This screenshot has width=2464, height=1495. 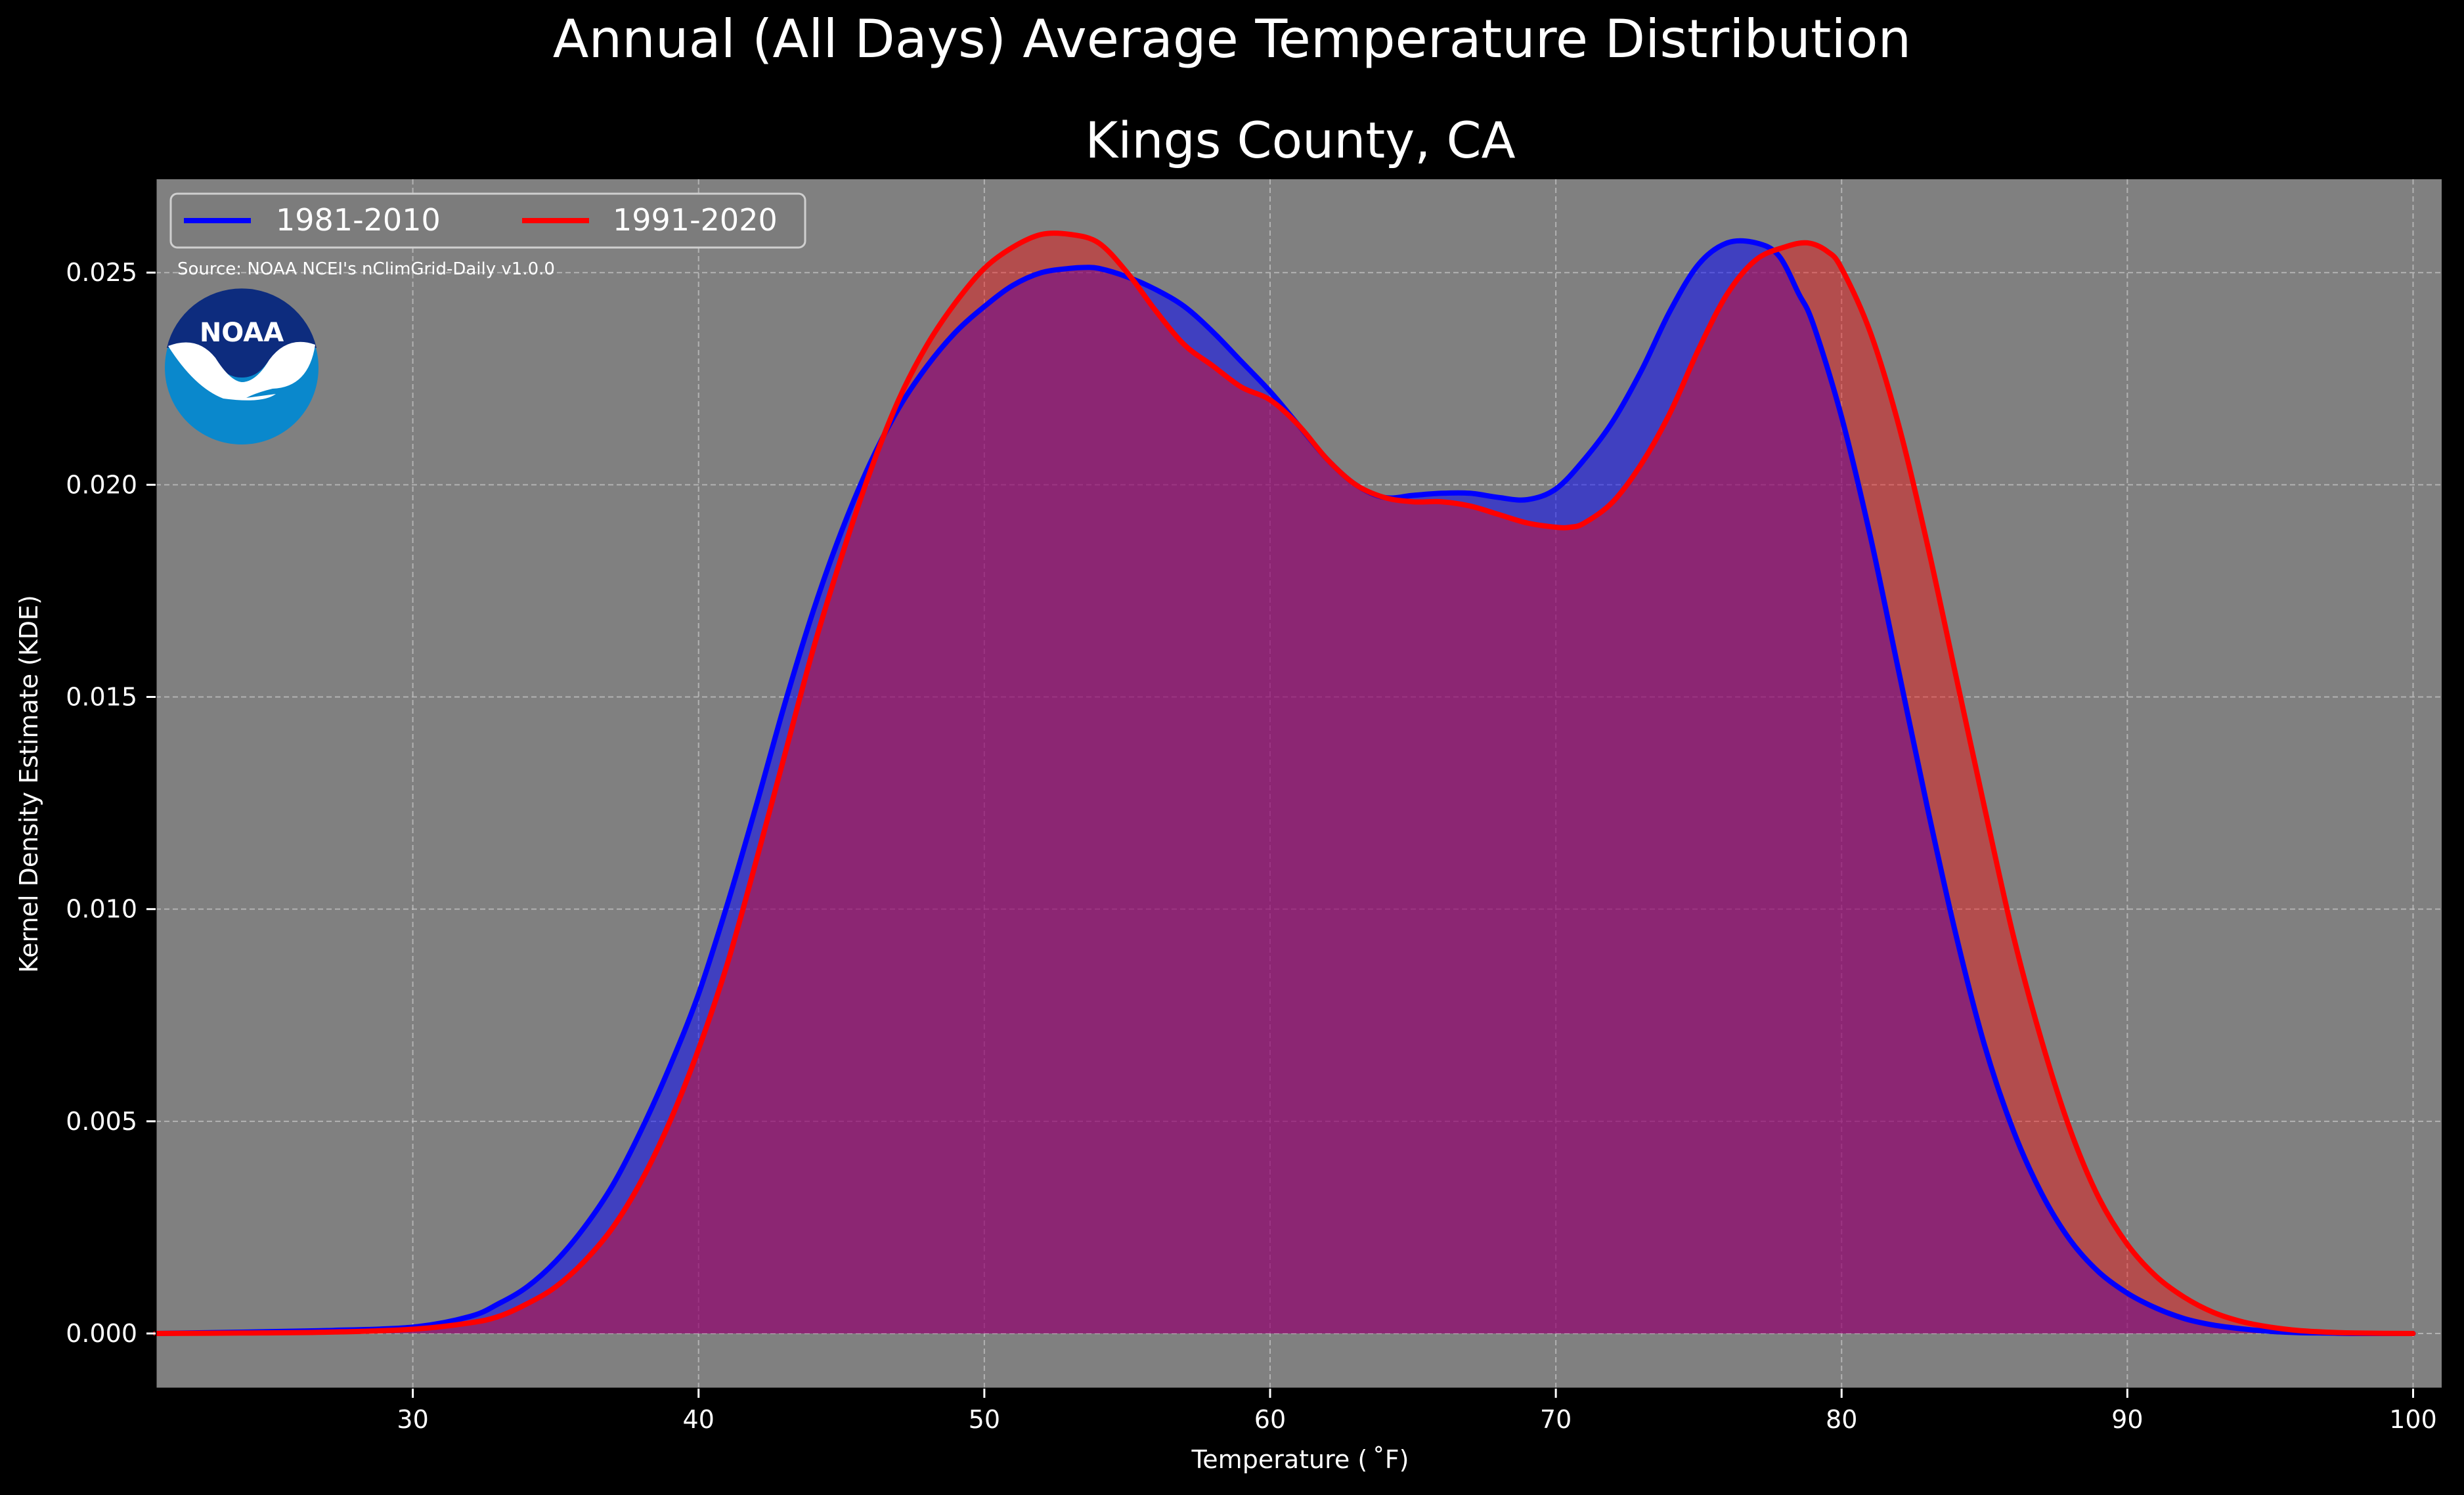 What do you see at coordinates (412, 1419) in the screenshot?
I see `x-tick-label: 30` at bounding box center [412, 1419].